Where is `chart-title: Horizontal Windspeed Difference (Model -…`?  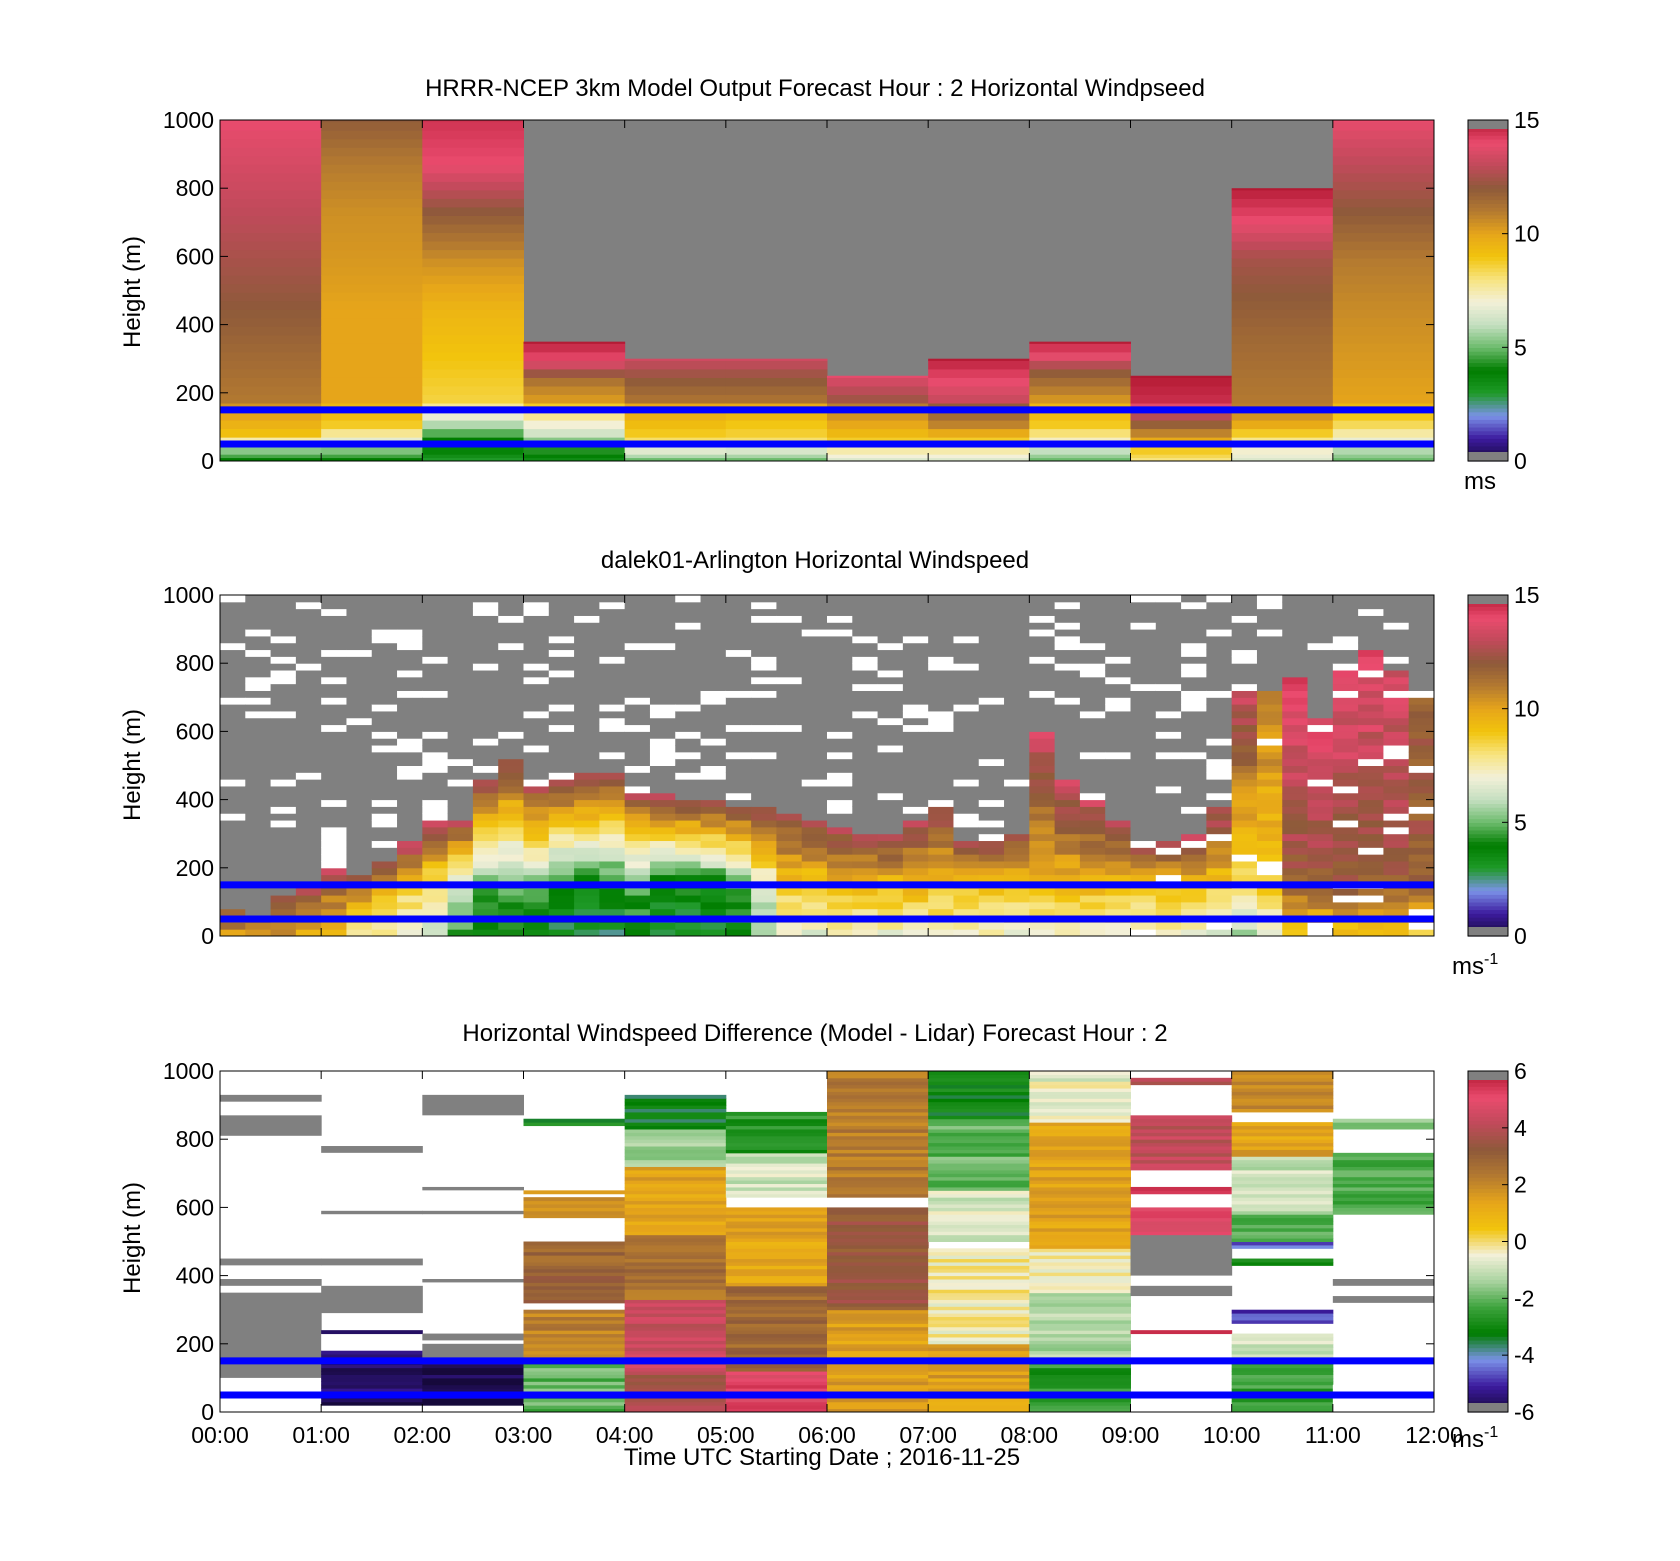
chart-title: Horizontal Windspeed Difference (Model -… is located at coordinates (814, 1033).